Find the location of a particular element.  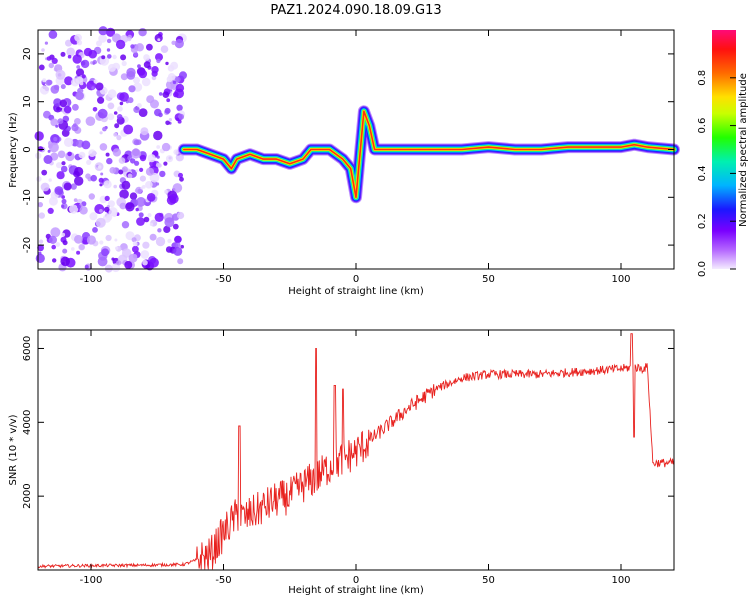

x-tick-label: 100 is located at coordinates (620, 580).